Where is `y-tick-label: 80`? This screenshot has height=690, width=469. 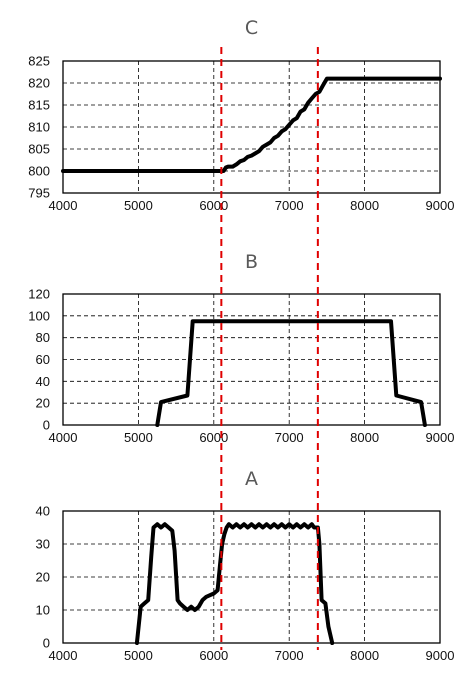
y-tick-label: 80 is located at coordinates (43, 337).